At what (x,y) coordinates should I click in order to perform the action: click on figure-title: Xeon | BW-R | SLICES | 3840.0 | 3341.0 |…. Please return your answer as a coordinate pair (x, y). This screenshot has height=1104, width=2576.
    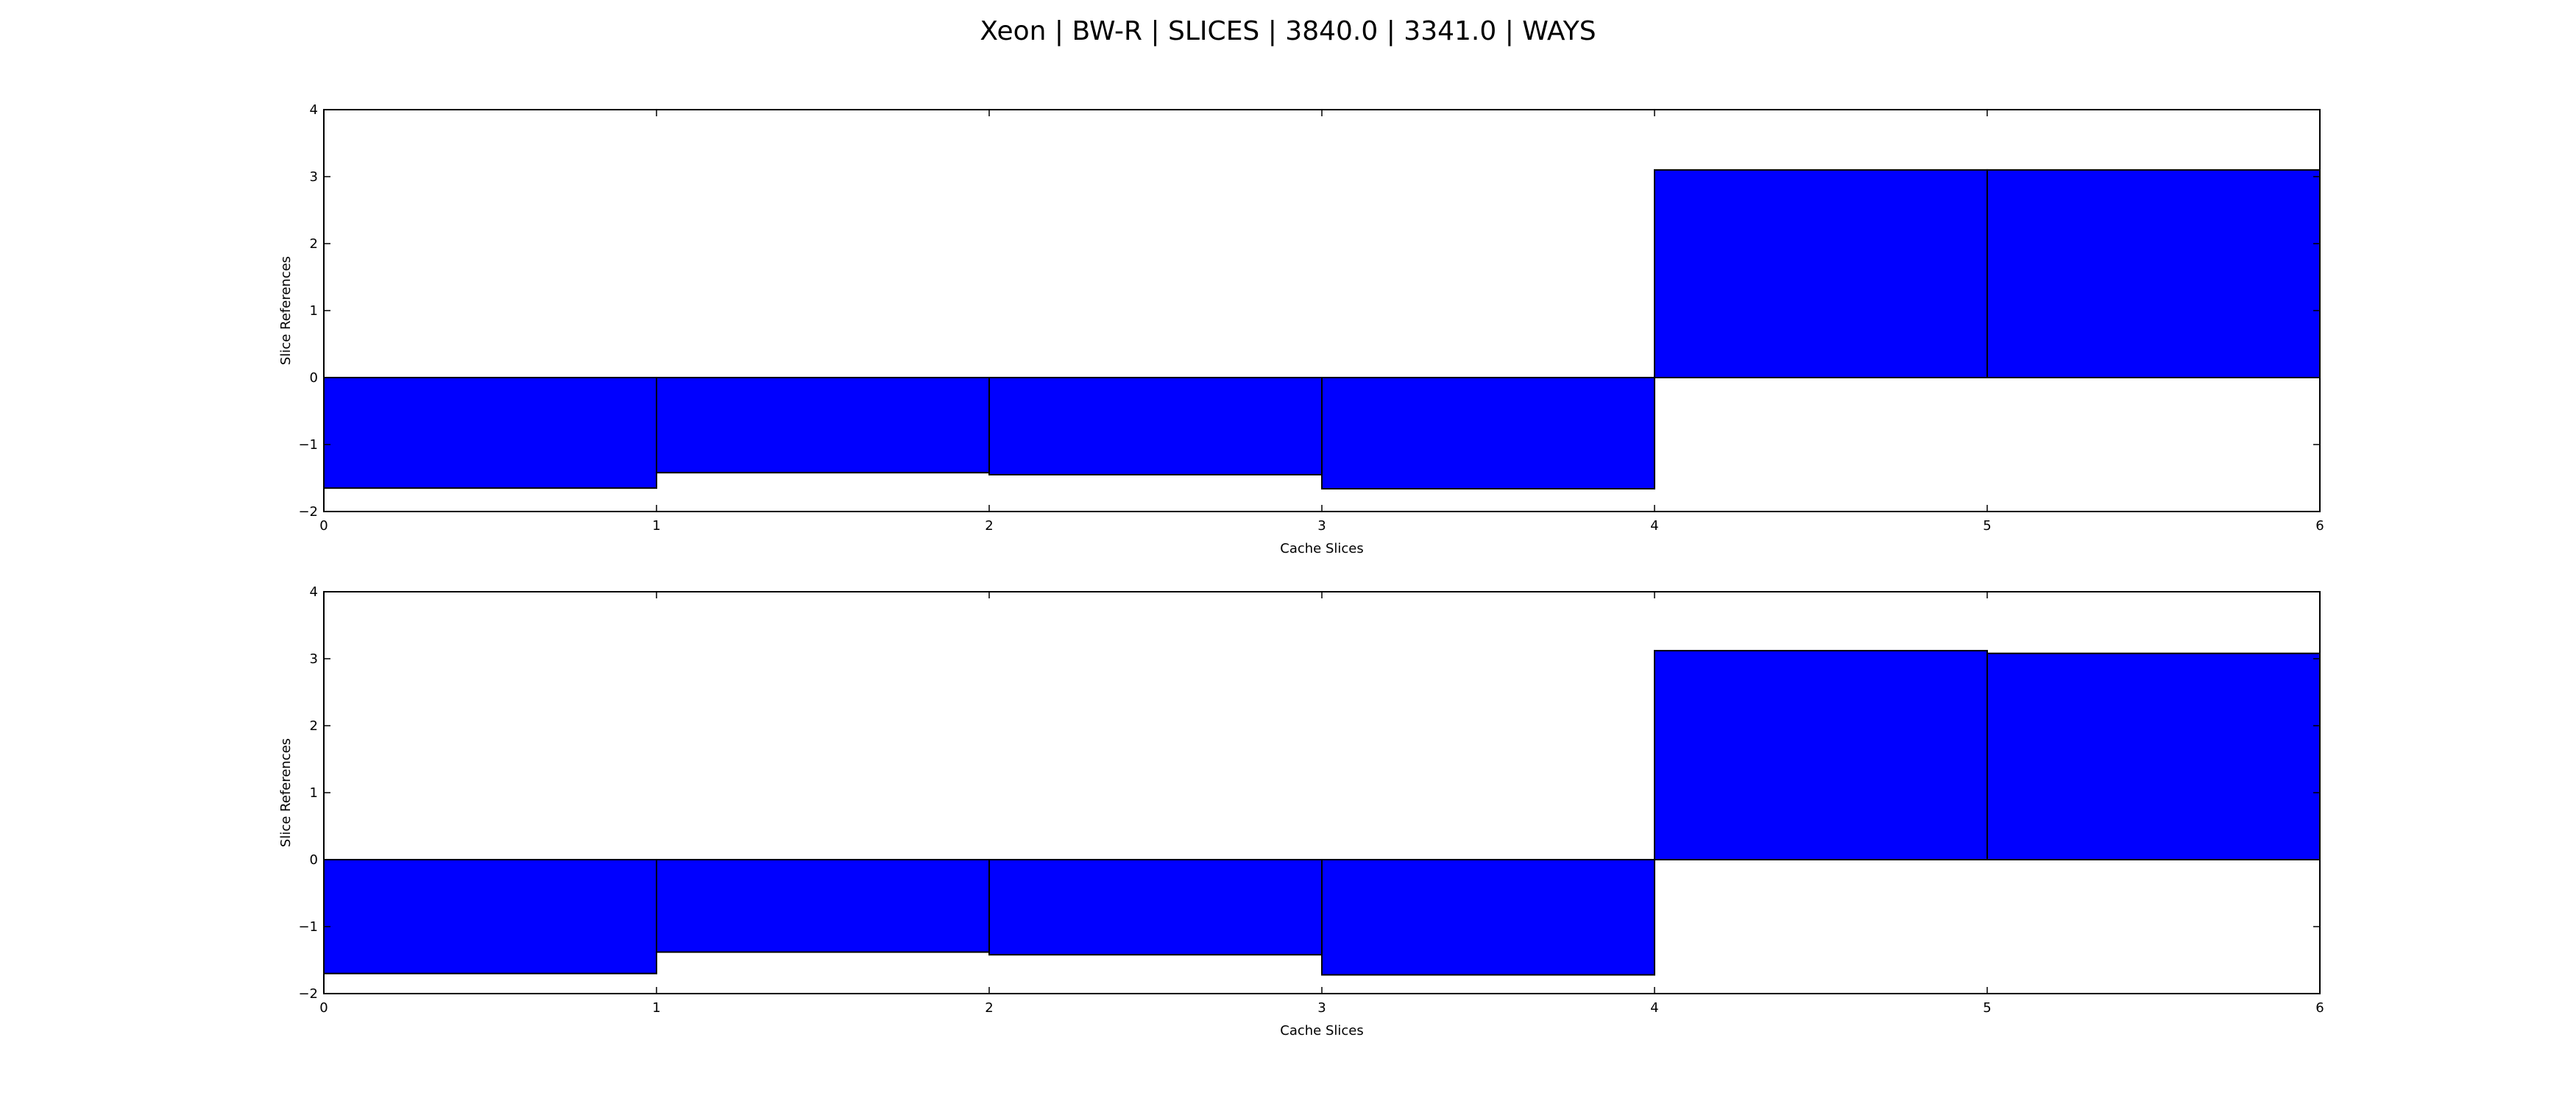
    Looking at the image, I should click on (1288, 31).